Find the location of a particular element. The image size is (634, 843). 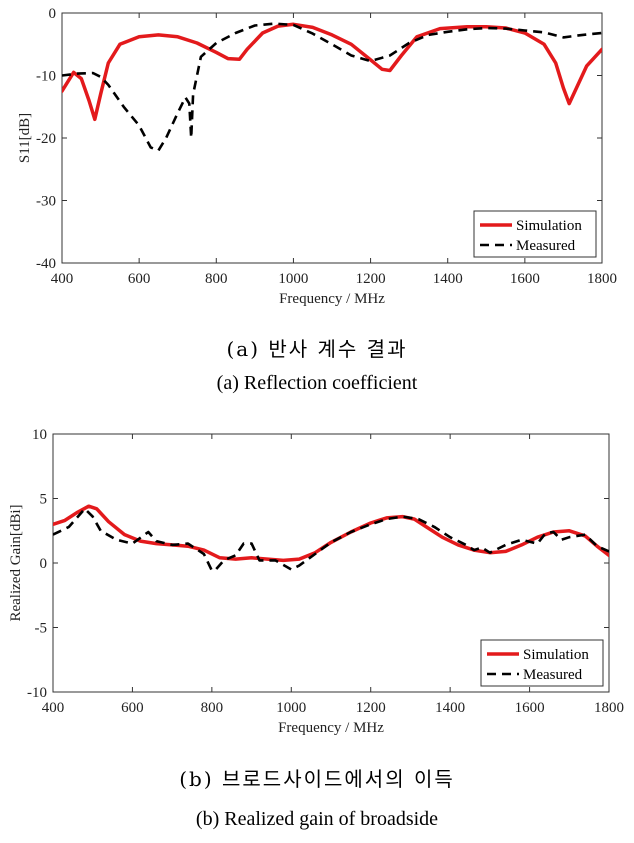

caption-a-english: (a) Reflection coefficient is located at coordinates (317, 383).